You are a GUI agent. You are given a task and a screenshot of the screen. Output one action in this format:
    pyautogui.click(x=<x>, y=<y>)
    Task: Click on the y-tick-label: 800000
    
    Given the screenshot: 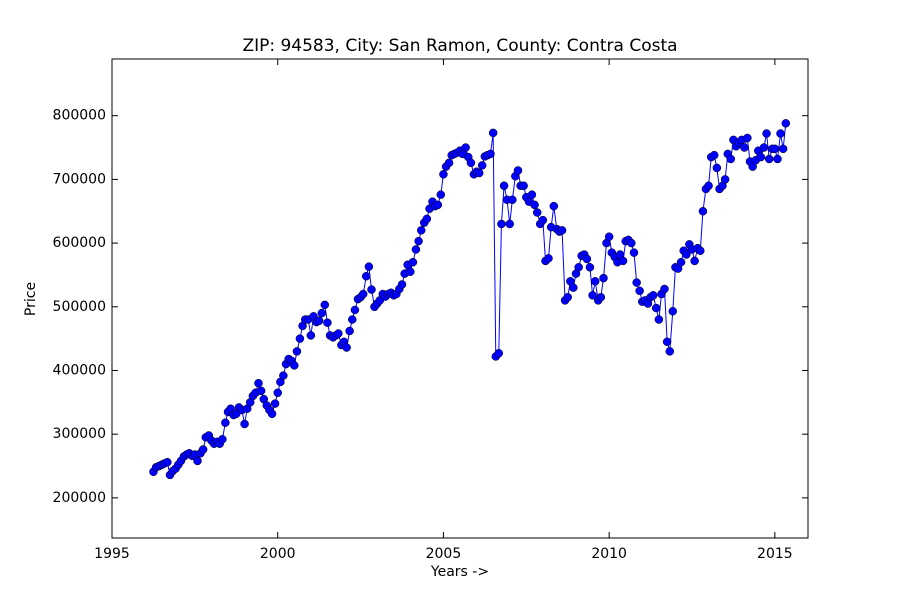 What is the action you would take?
    pyautogui.click(x=79, y=116)
    